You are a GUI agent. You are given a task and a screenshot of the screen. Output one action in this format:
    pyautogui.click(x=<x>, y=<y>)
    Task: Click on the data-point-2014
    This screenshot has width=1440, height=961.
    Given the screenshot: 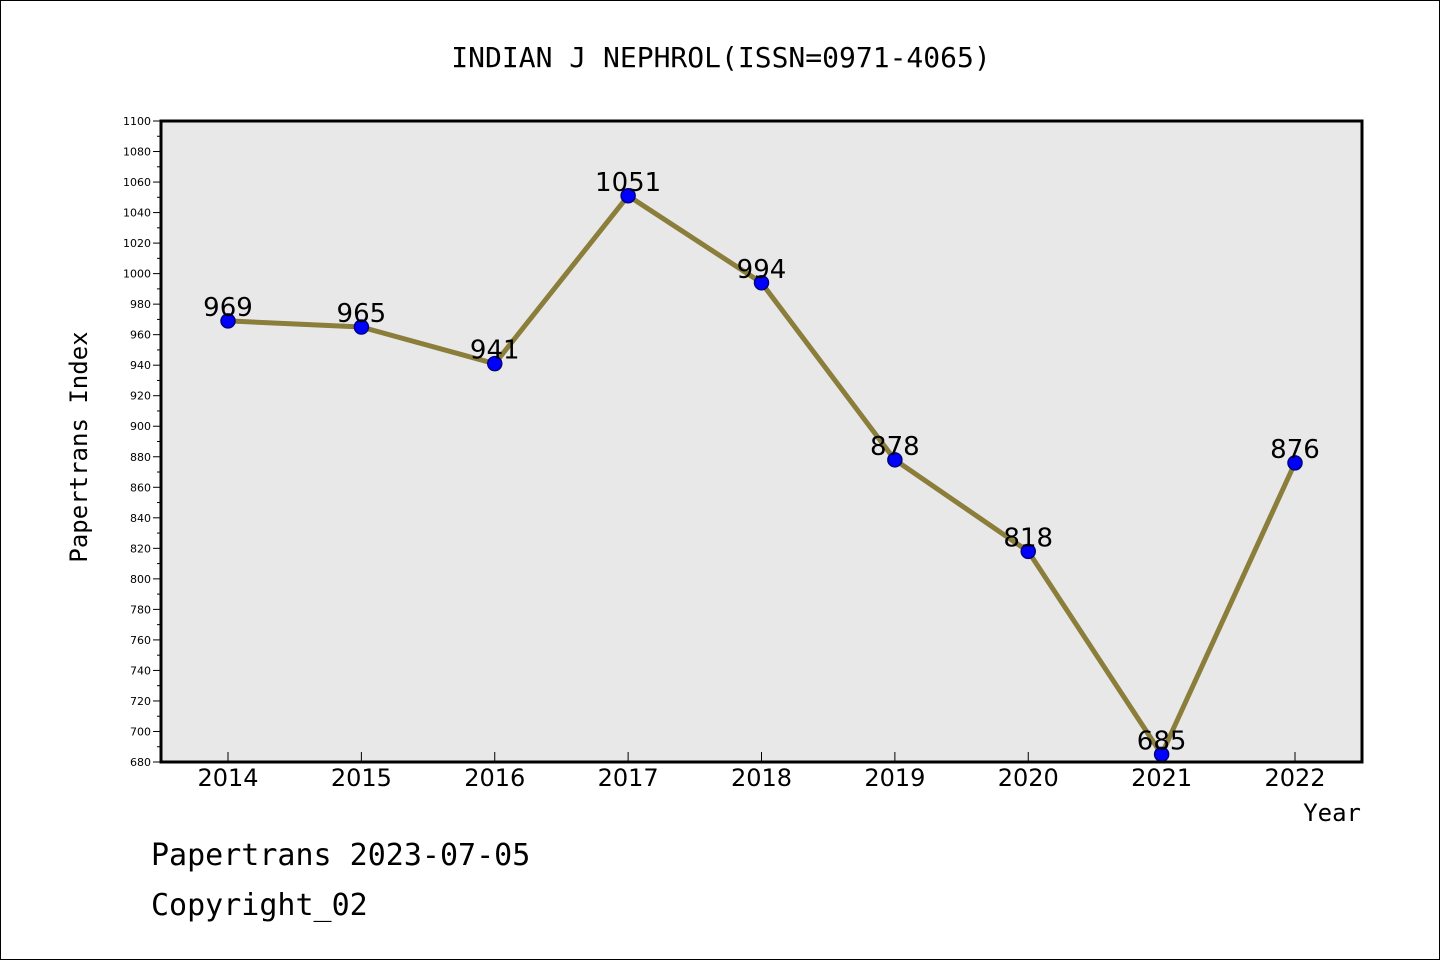 What is the action you would take?
    pyautogui.click(x=228, y=321)
    